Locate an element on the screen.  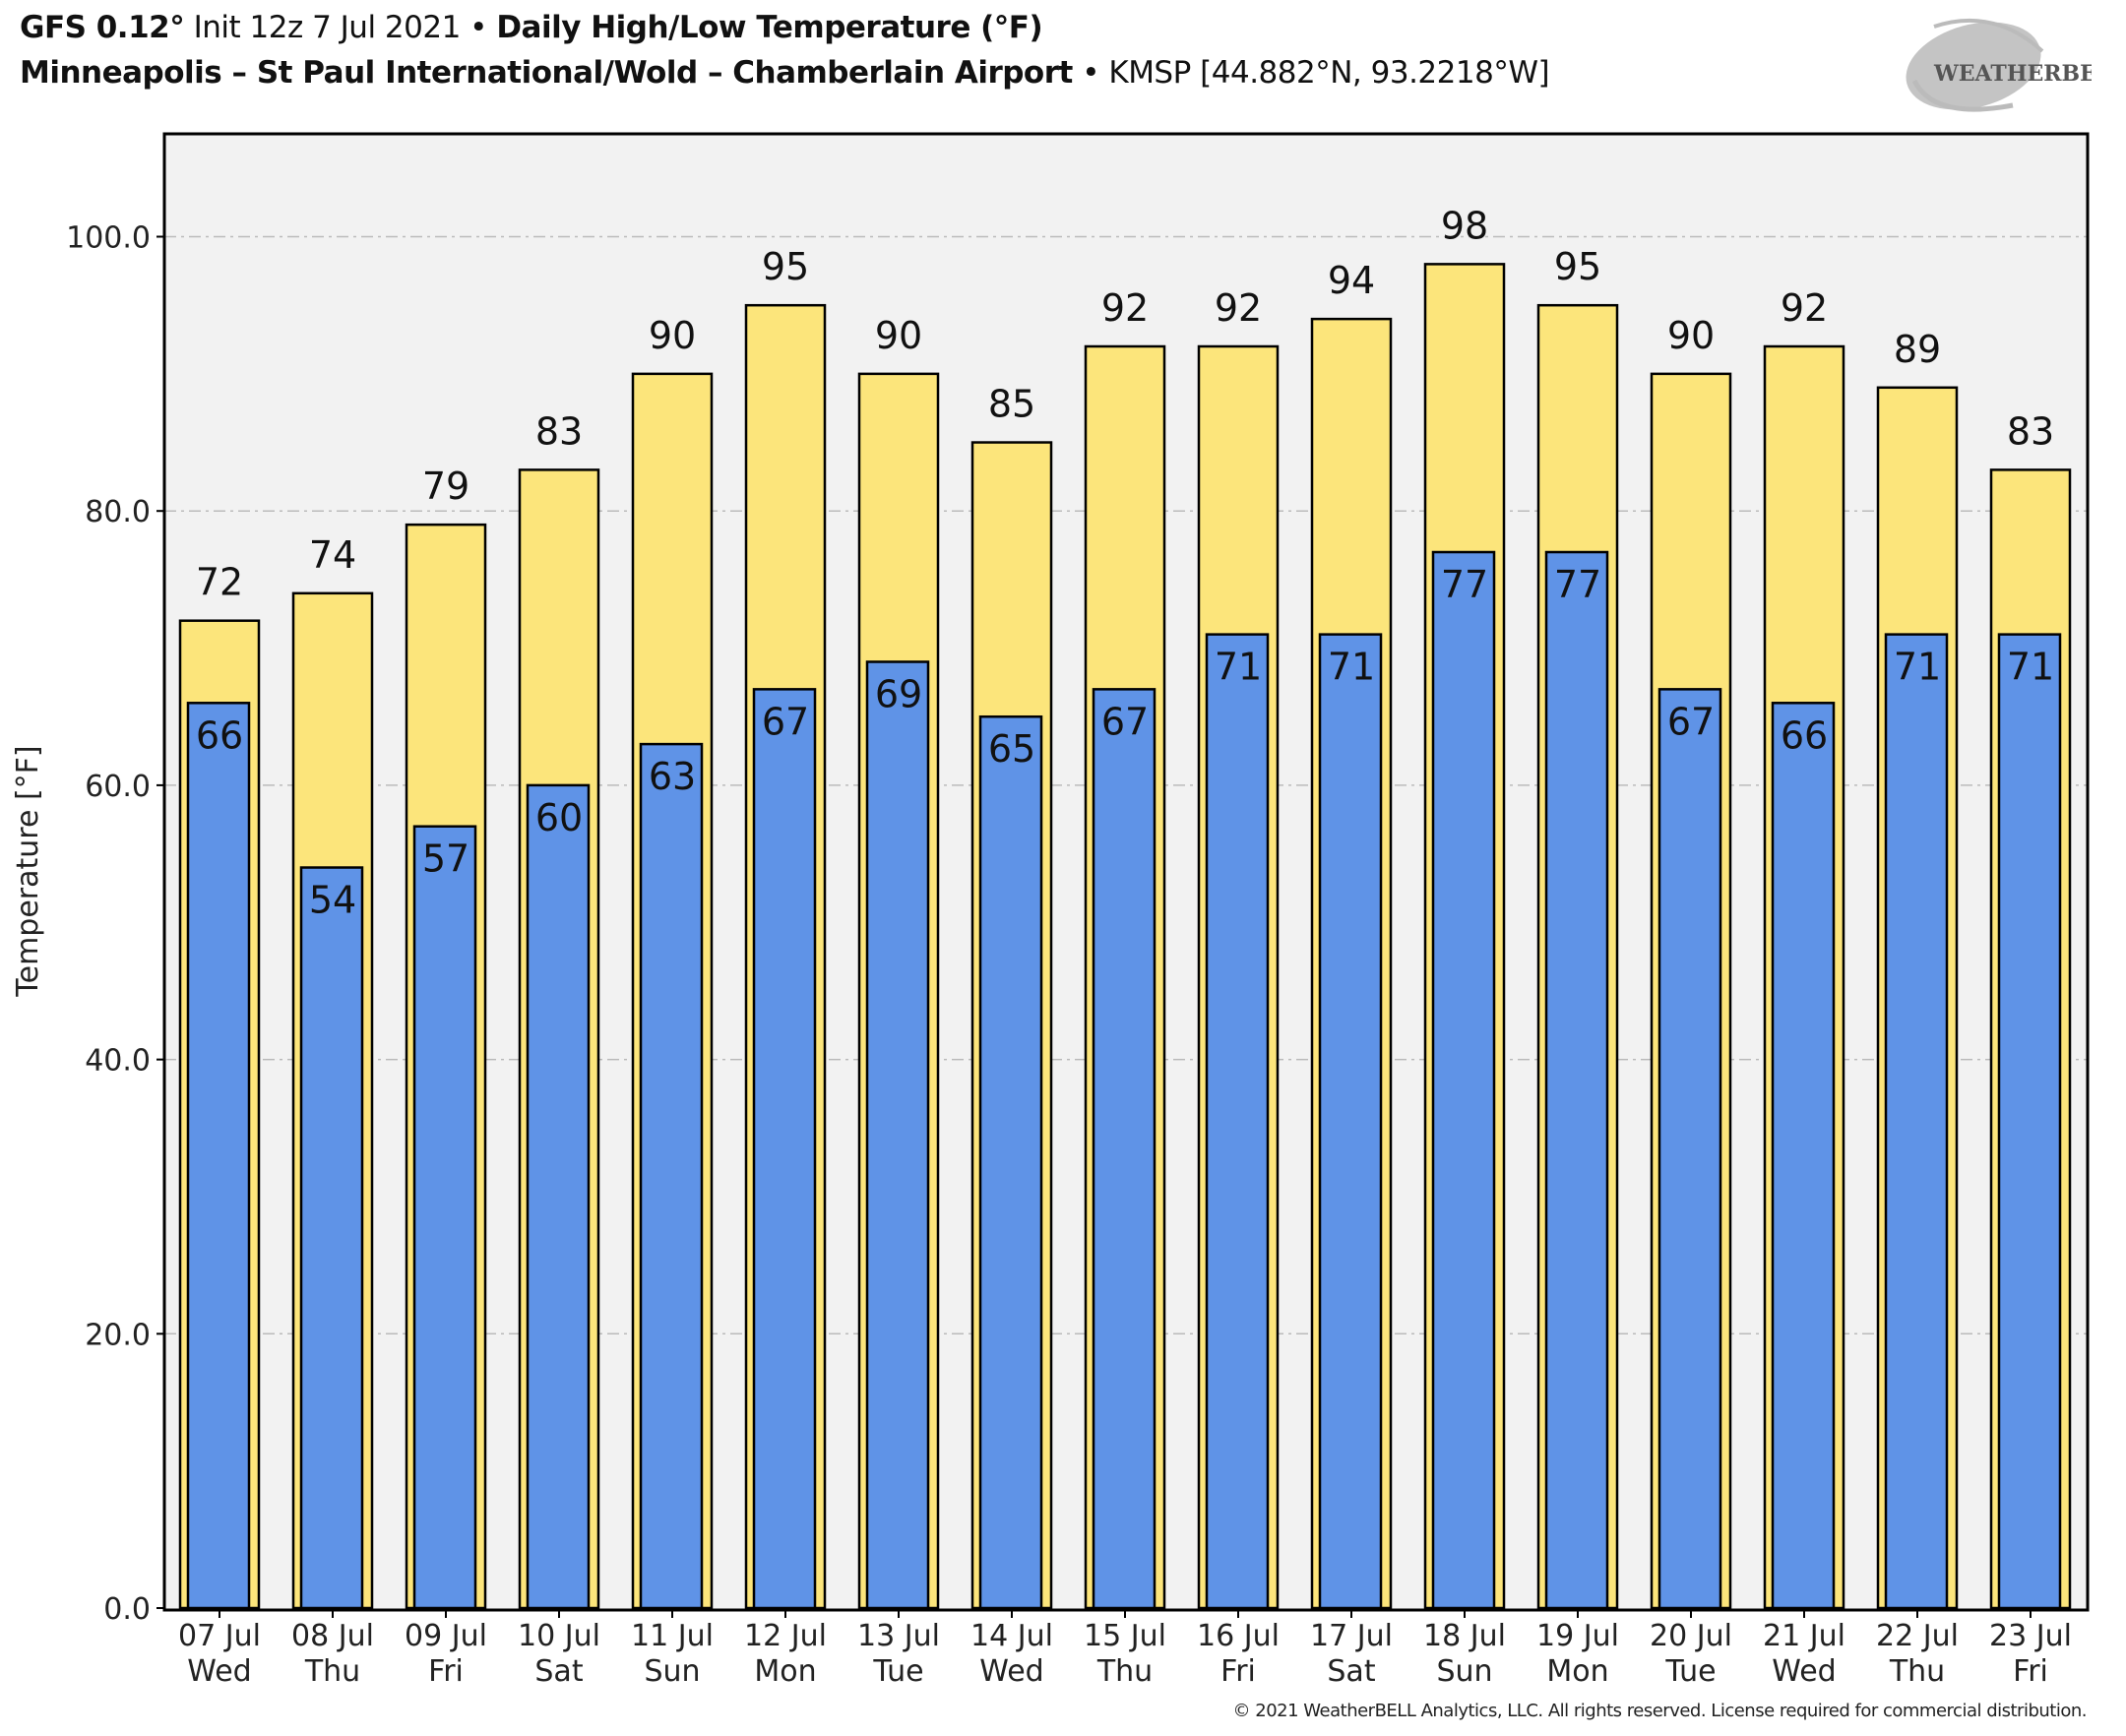
low-value-label: 54 is located at coordinates (332, 900).